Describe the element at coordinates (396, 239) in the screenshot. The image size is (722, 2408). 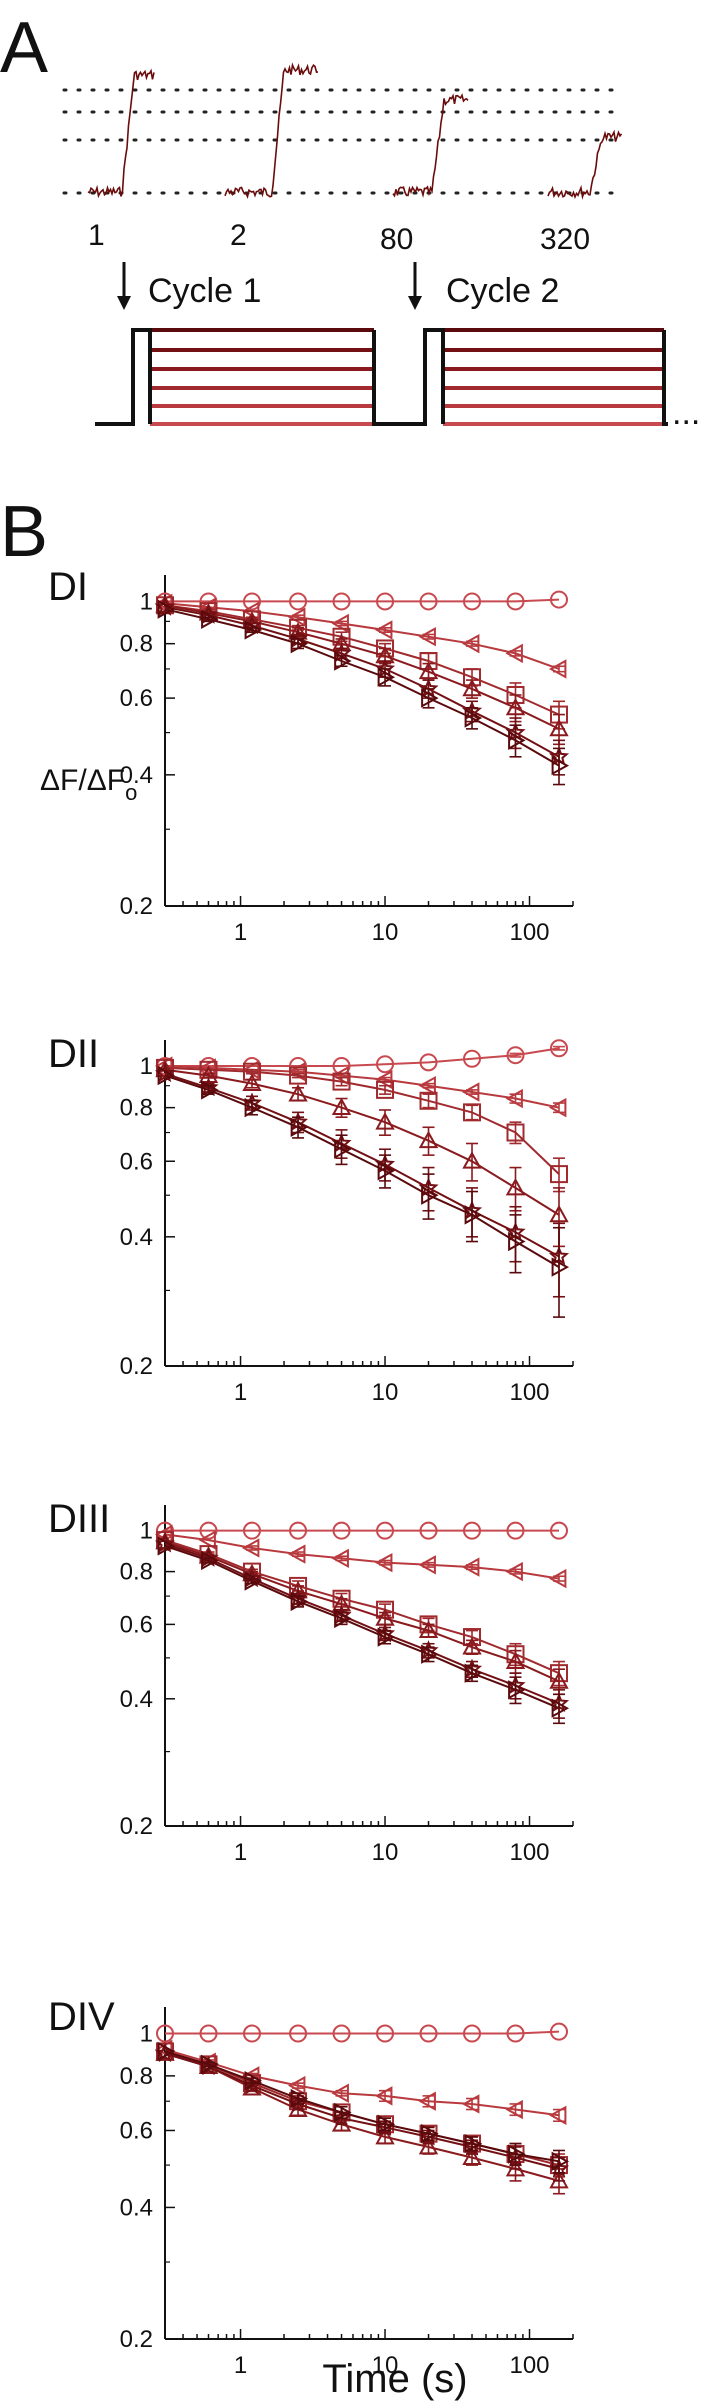
I see `trace-label-80: 80` at that location.